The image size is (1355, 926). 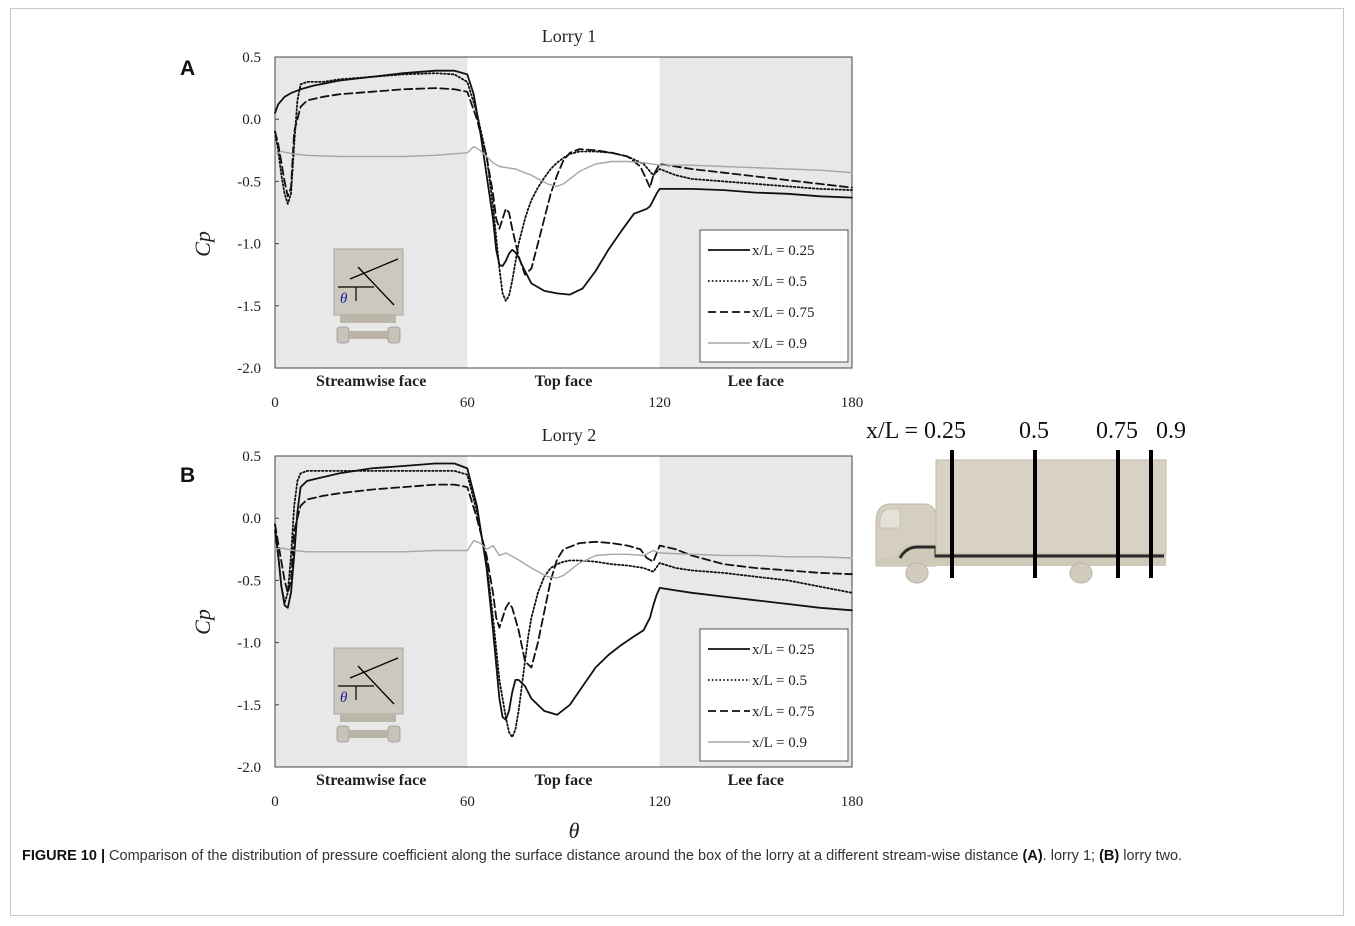 I want to click on schematic-label: 0.75, so click(x=1117, y=431).